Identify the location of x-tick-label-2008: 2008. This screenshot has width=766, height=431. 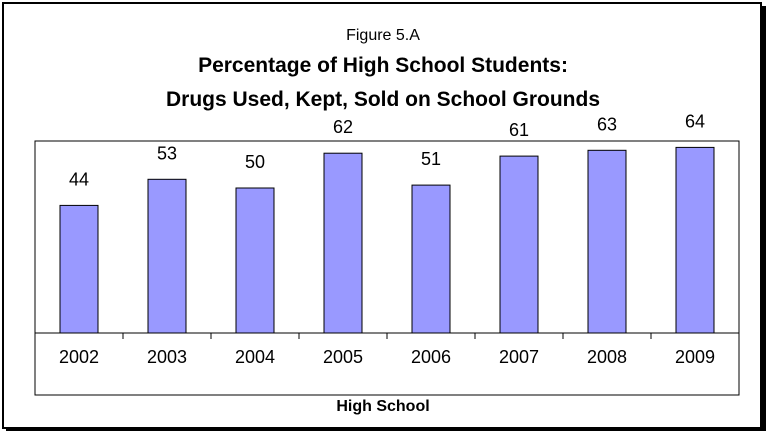
(607, 357).